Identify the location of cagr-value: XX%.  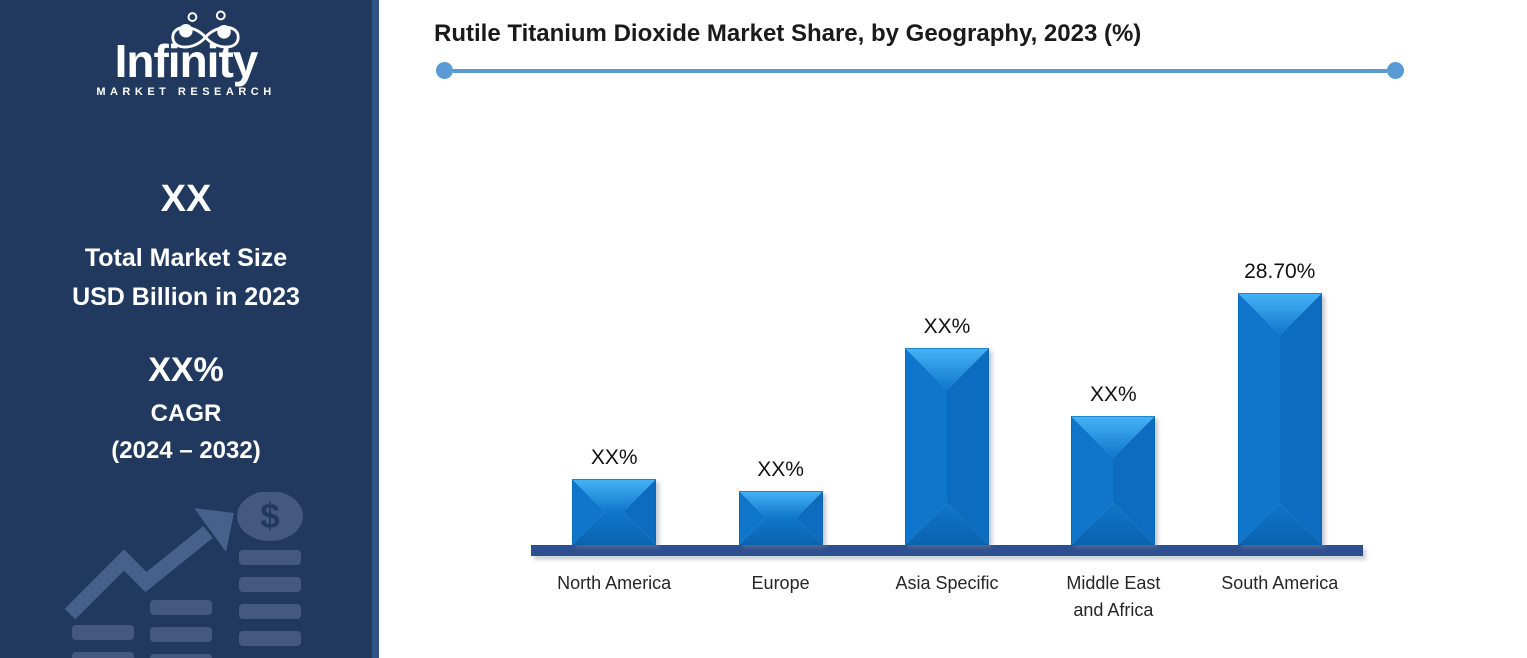
(186, 370).